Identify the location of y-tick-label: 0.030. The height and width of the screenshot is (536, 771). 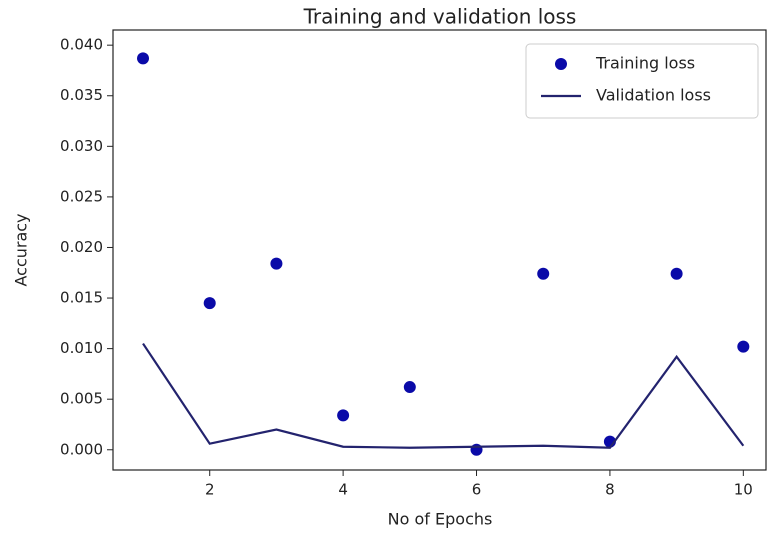
(81, 146).